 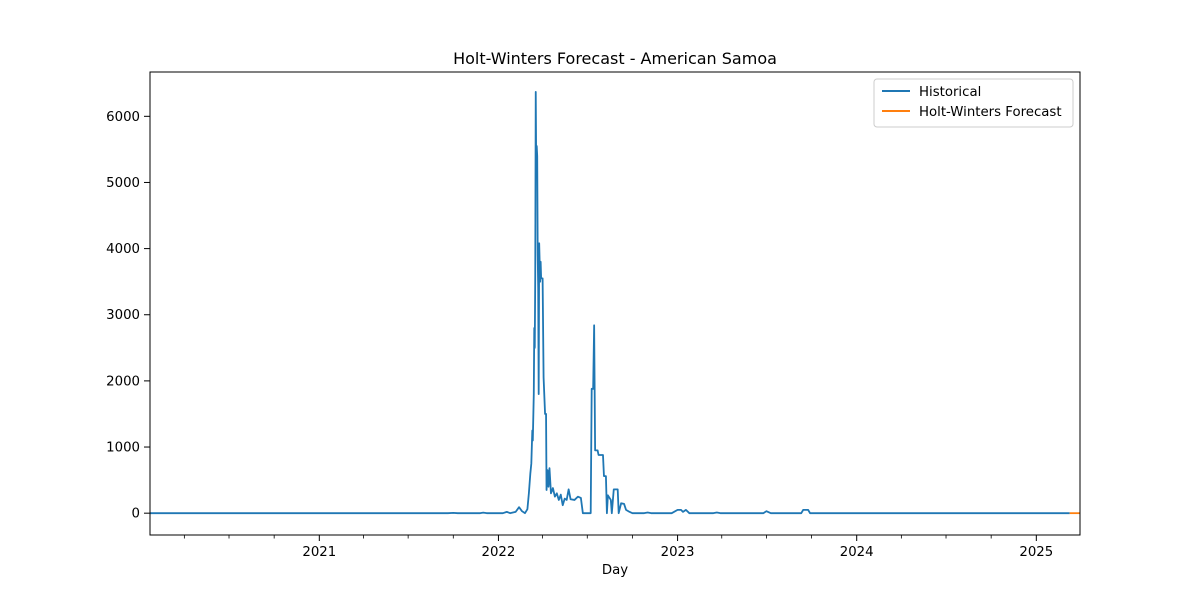 What do you see at coordinates (123, 448) in the screenshot?
I see `y-tick-label: 1000` at bounding box center [123, 448].